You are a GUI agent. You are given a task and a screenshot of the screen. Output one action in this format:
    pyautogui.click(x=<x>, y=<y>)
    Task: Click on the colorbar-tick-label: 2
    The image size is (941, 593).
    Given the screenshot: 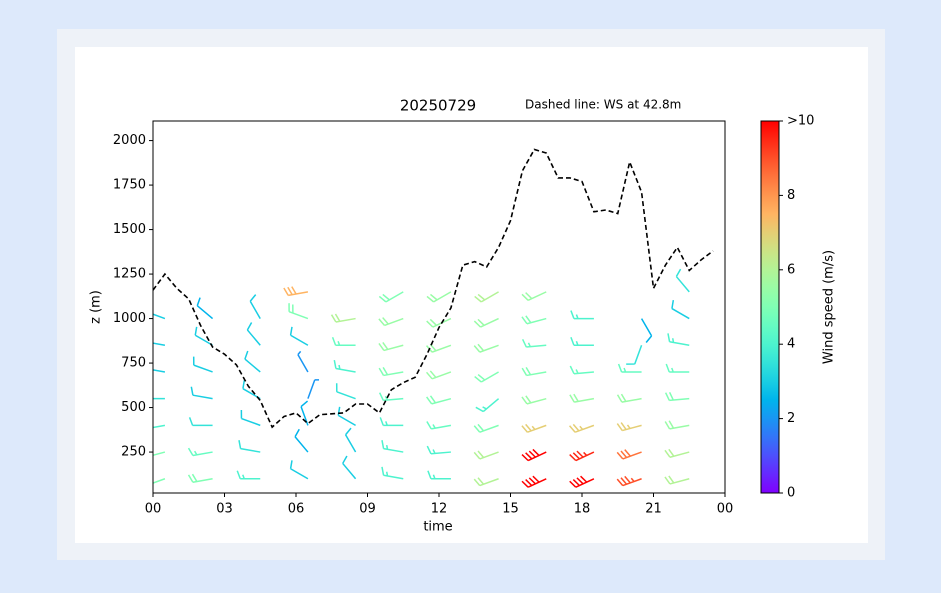 What is the action you would take?
    pyautogui.click(x=791, y=418)
    